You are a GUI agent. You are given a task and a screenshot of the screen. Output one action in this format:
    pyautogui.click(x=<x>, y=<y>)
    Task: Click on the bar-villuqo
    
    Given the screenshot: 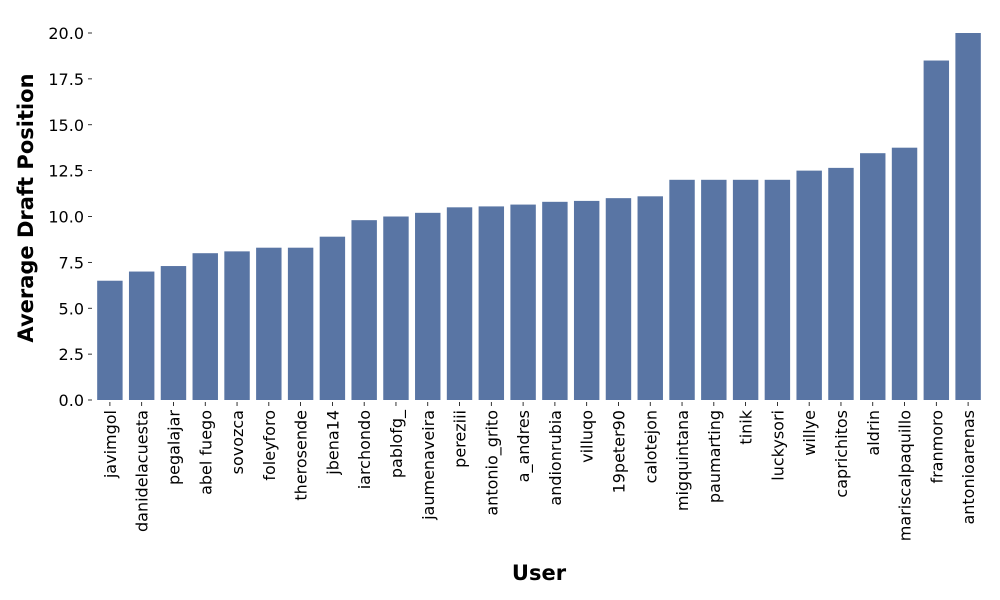 What is the action you would take?
    pyautogui.click(x=586, y=300)
    